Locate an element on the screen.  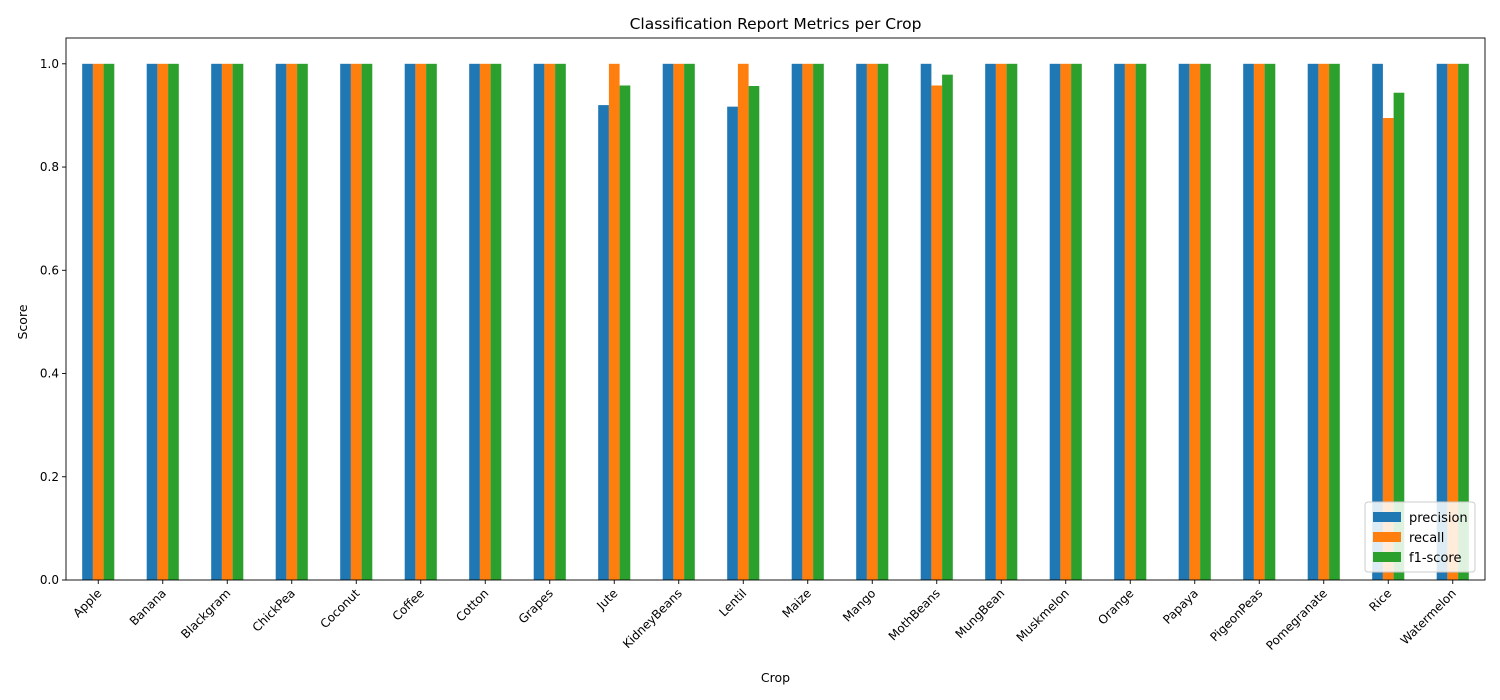
bar-precision-MungBean is located at coordinates (990, 322).